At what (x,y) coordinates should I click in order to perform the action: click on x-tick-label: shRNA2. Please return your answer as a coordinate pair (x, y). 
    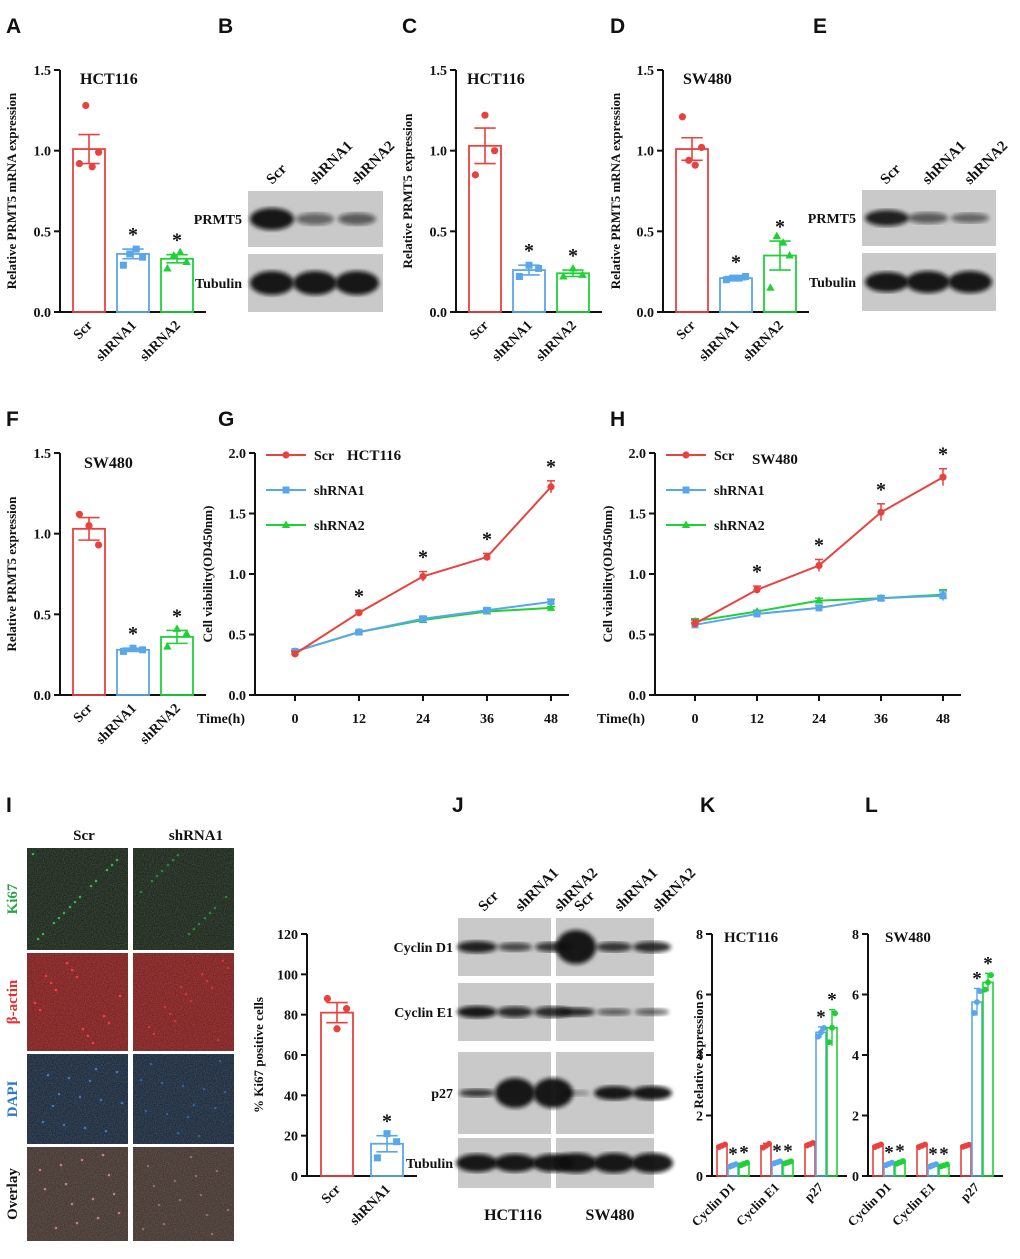
    Looking at the image, I should click on (160, 724).